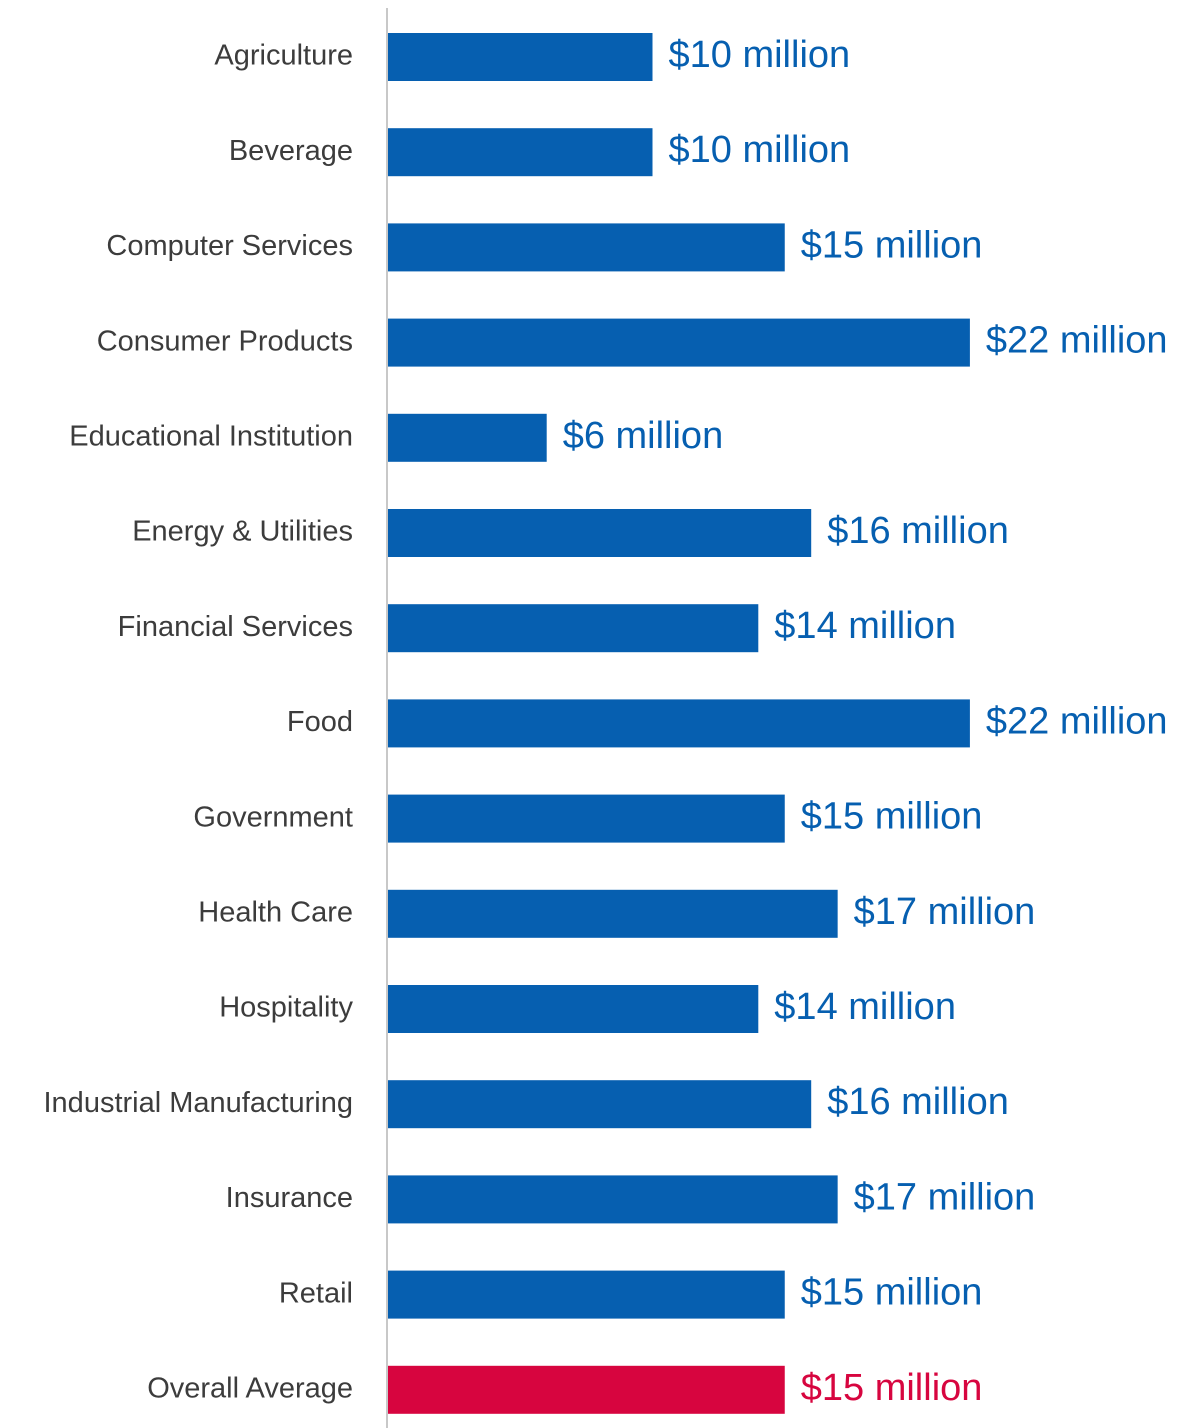 The height and width of the screenshot is (1428, 1183). Describe the element at coordinates (643, 436) in the screenshot. I see `value-label: $6 million` at that location.